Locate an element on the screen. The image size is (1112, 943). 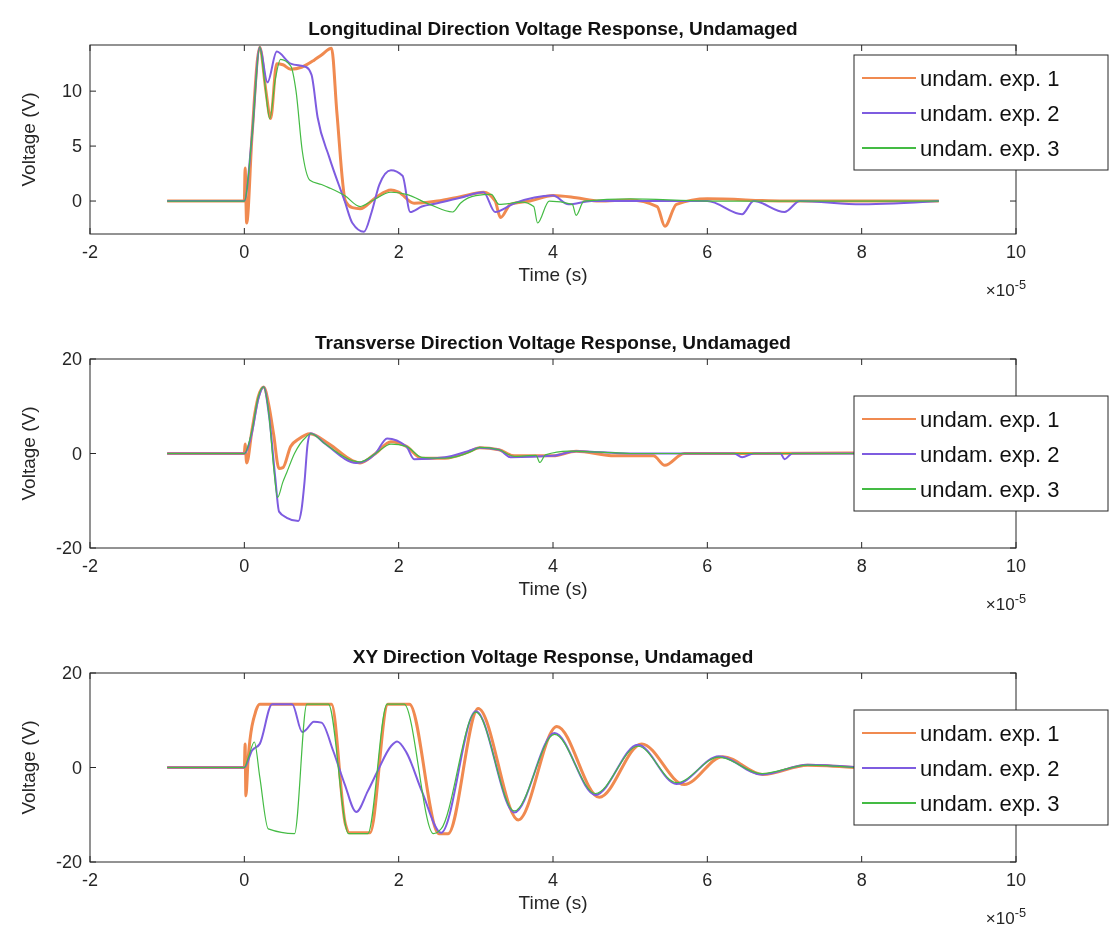
y-tick-label: 10 is located at coordinates (71, 91).